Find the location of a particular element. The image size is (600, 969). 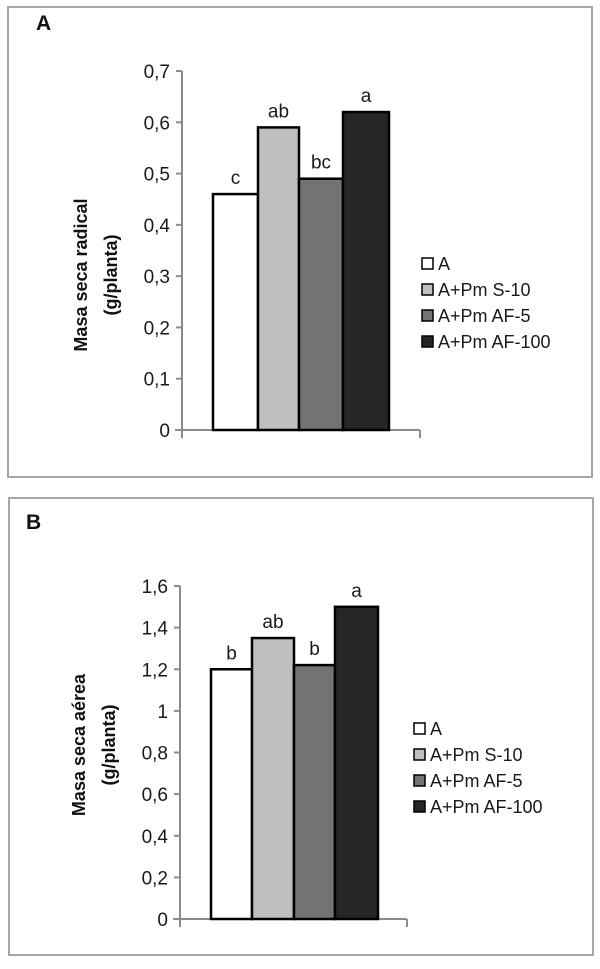

bar-significance-letter: bc is located at coordinates (321, 163).